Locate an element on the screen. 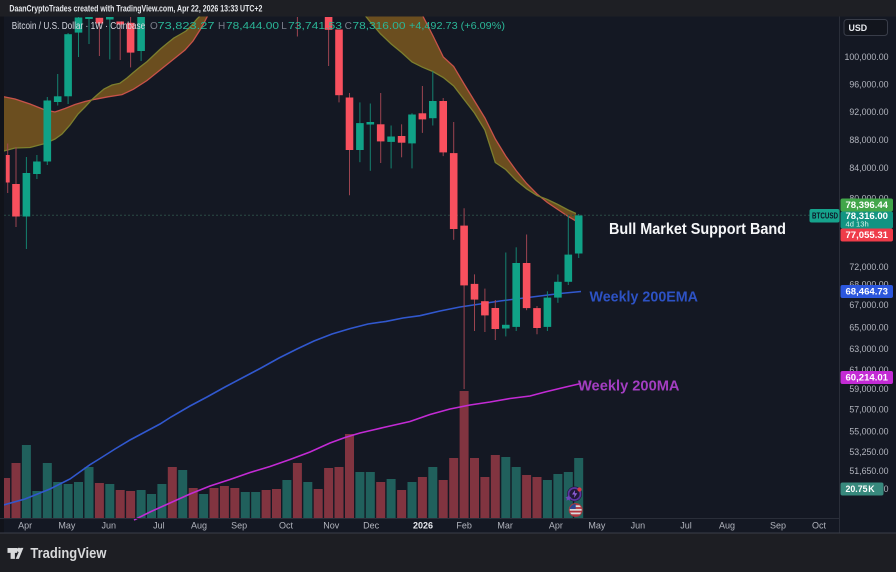 This screenshot has width=896, height=572. svg-text: 65,000.00 is located at coordinates (868, 328).